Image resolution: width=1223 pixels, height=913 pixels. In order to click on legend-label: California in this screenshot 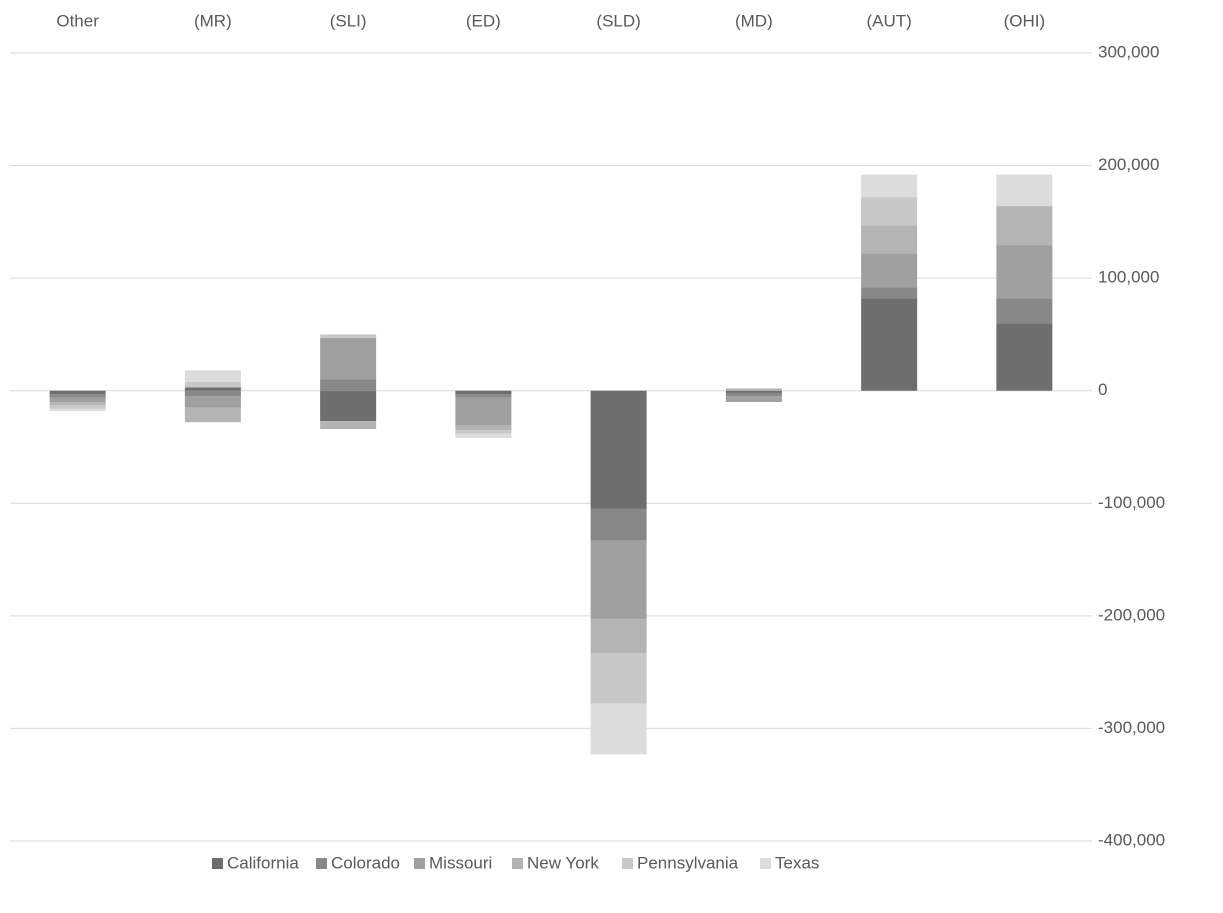, I will do `click(263, 862)`.